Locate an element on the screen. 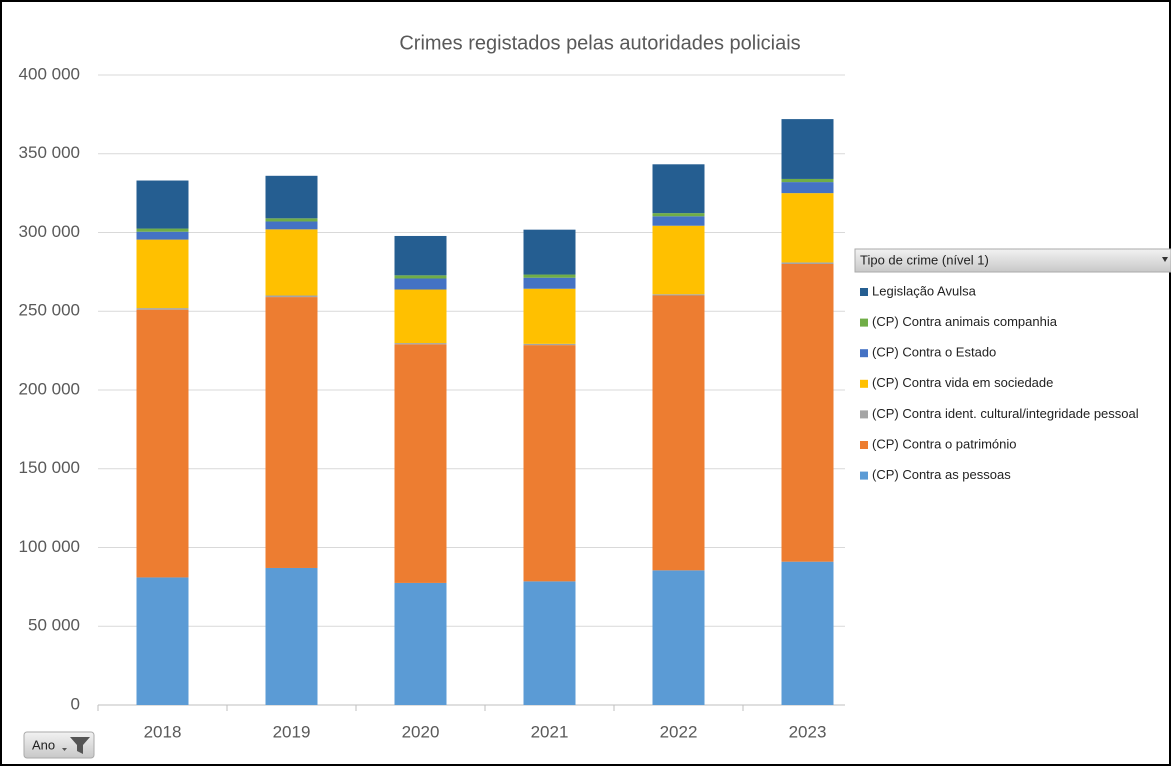  y-tick-label: 50 000 is located at coordinates (54, 625).